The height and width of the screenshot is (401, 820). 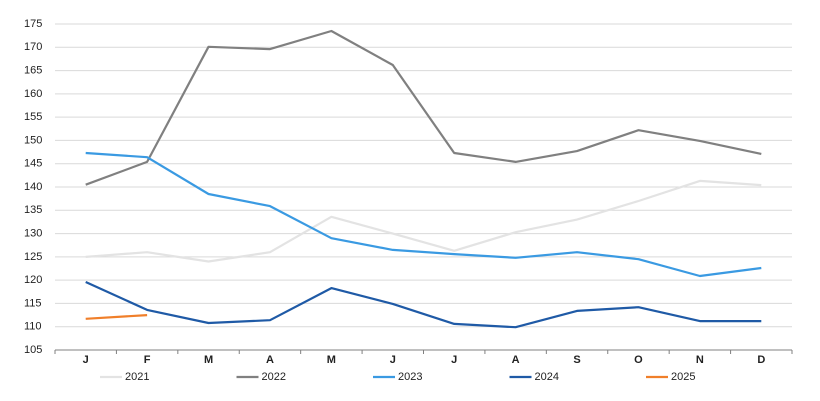 What do you see at coordinates (33, 280) in the screenshot?
I see `y-tick-label: 120` at bounding box center [33, 280].